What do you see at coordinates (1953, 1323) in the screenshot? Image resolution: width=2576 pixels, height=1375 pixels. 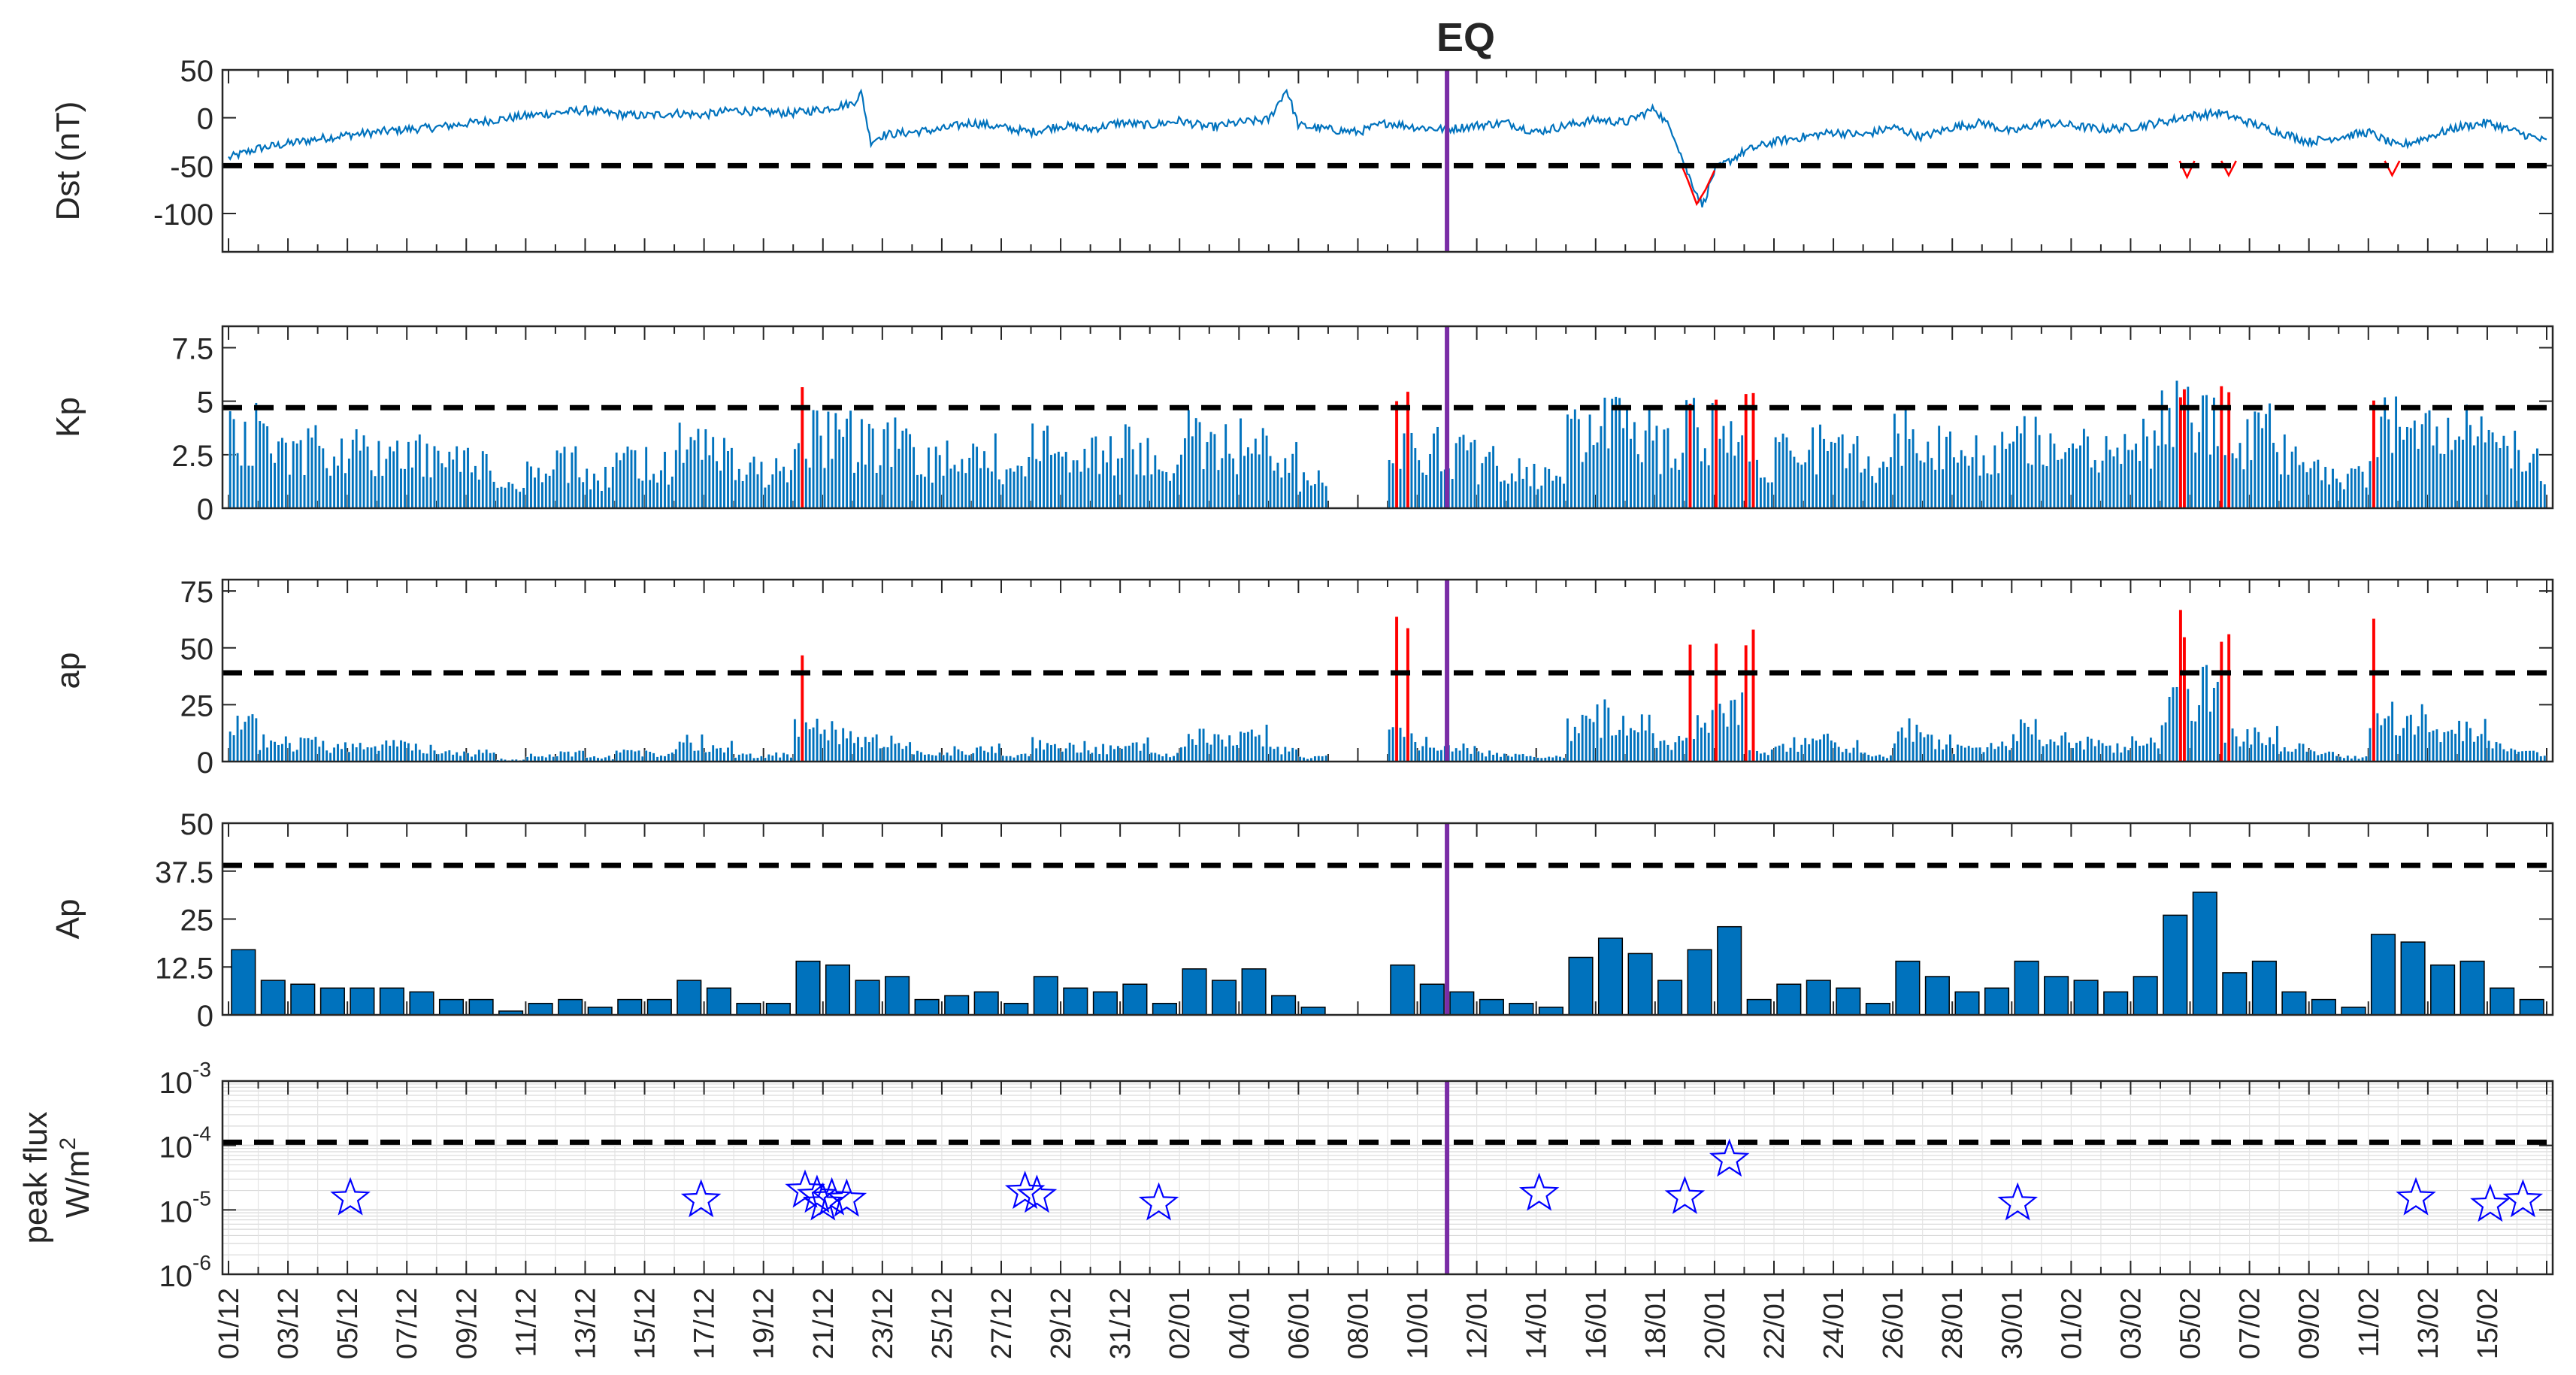 I see `x-tick-label: 28/01` at bounding box center [1953, 1323].